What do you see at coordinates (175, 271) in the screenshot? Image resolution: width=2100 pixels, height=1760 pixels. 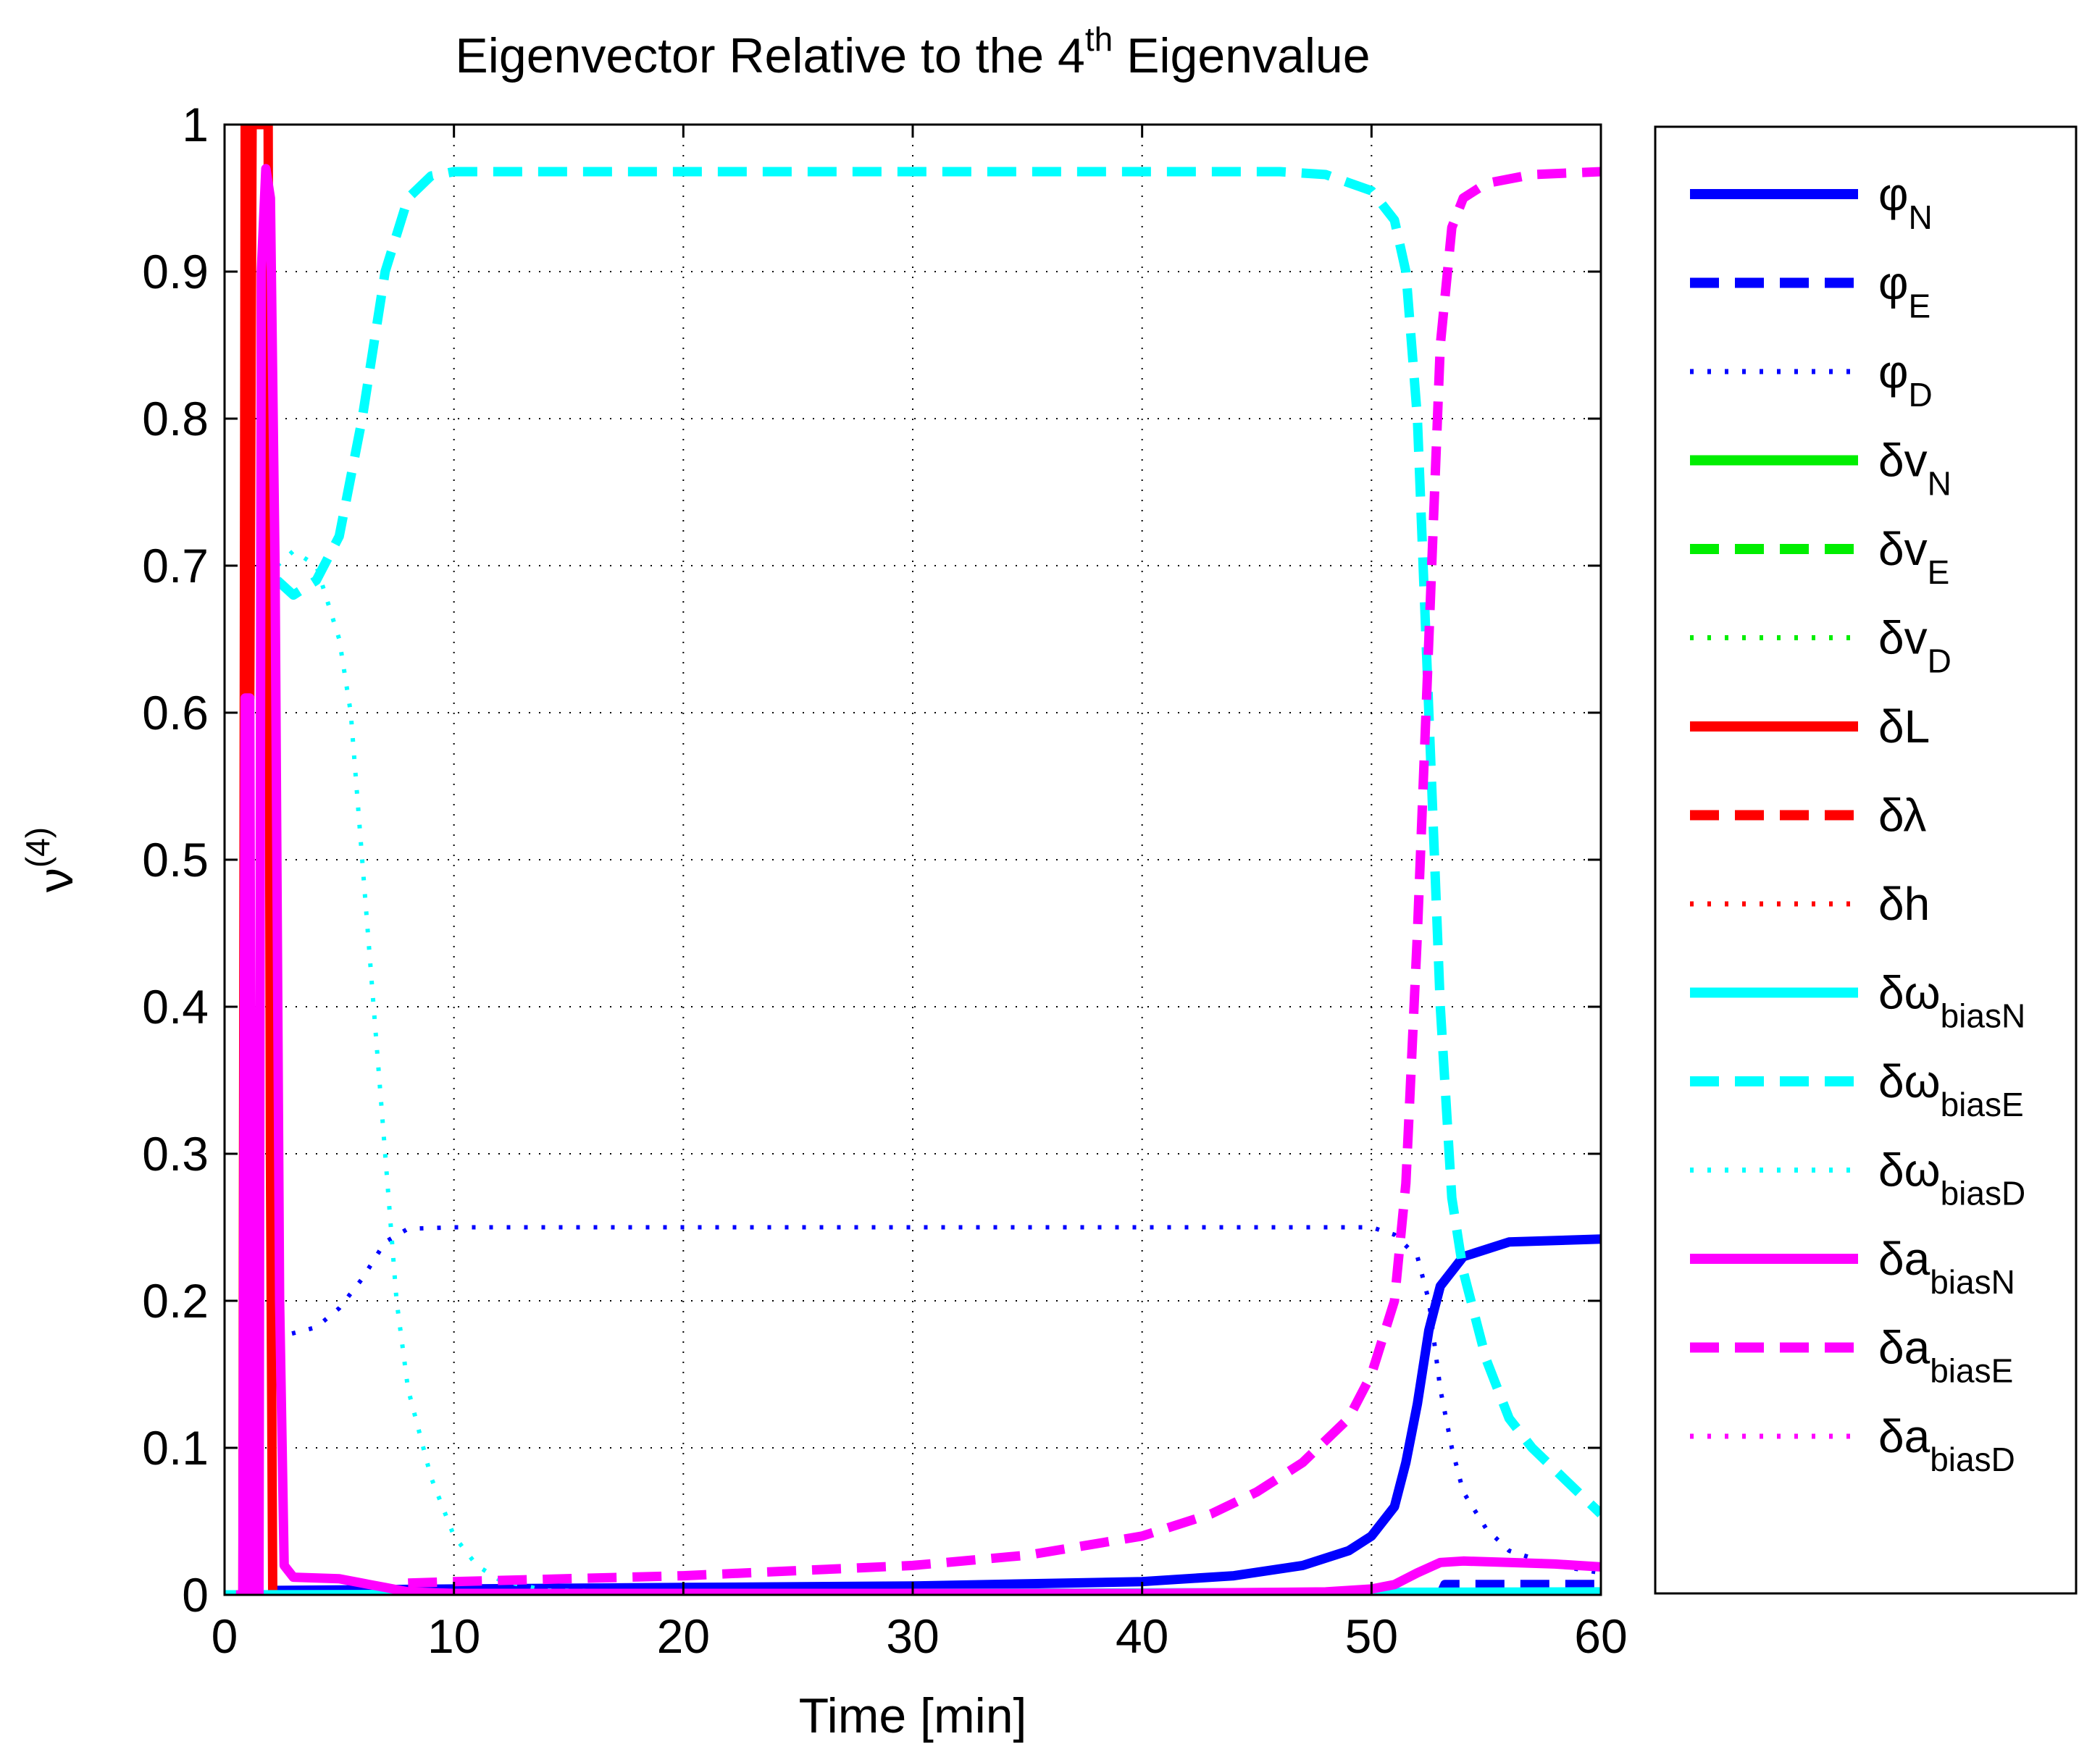 I see `y-tick-label: 0.9` at bounding box center [175, 271].